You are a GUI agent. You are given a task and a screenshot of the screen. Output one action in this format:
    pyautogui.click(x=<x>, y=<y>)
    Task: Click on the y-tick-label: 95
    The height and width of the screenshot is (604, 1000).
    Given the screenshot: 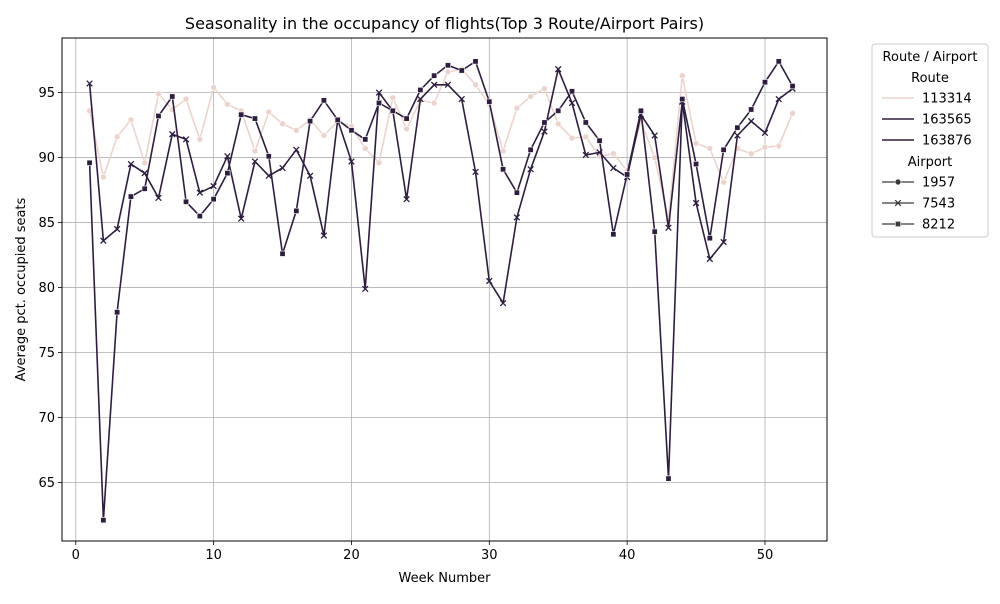 What is the action you would take?
    pyautogui.click(x=46, y=93)
    